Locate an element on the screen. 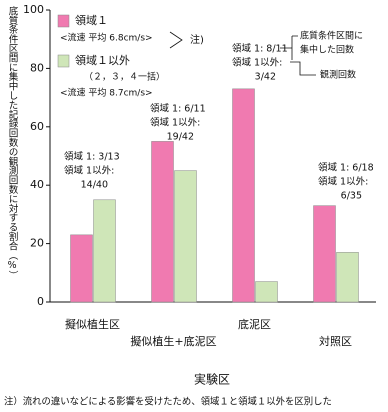 This screenshot has width=388, height=412. annotation: 3/42 is located at coordinates (265, 77).